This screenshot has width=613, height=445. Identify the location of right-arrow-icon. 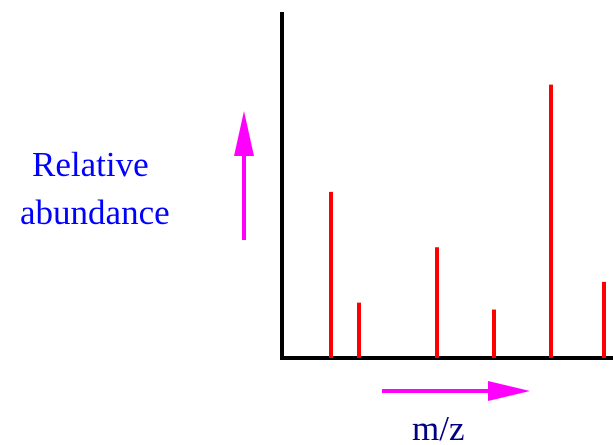
(456, 391).